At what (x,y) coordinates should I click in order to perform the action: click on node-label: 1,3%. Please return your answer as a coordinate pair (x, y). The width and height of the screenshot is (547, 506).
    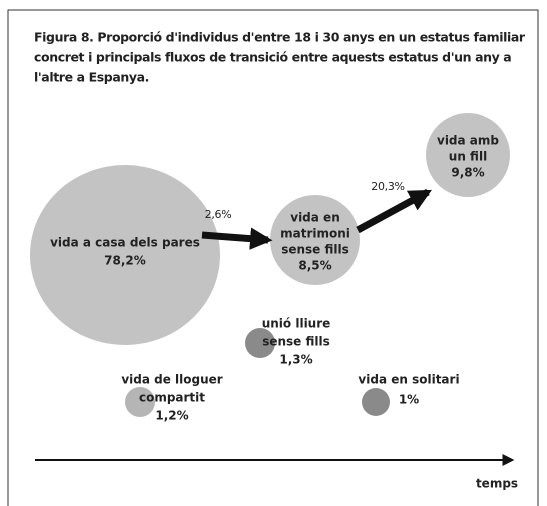
    Looking at the image, I should click on (295, 360).